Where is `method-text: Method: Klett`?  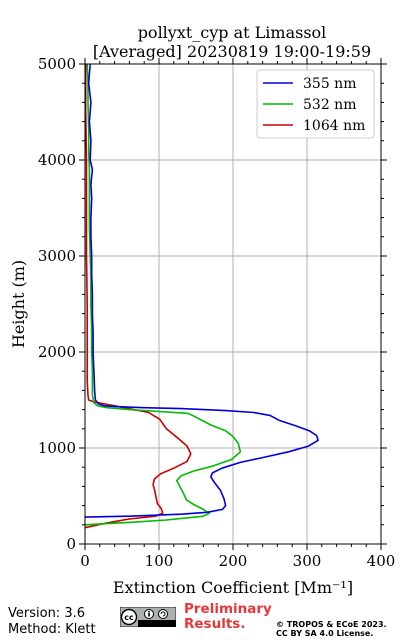
method-text: Method: Klett is located at coordinates (52, 629).